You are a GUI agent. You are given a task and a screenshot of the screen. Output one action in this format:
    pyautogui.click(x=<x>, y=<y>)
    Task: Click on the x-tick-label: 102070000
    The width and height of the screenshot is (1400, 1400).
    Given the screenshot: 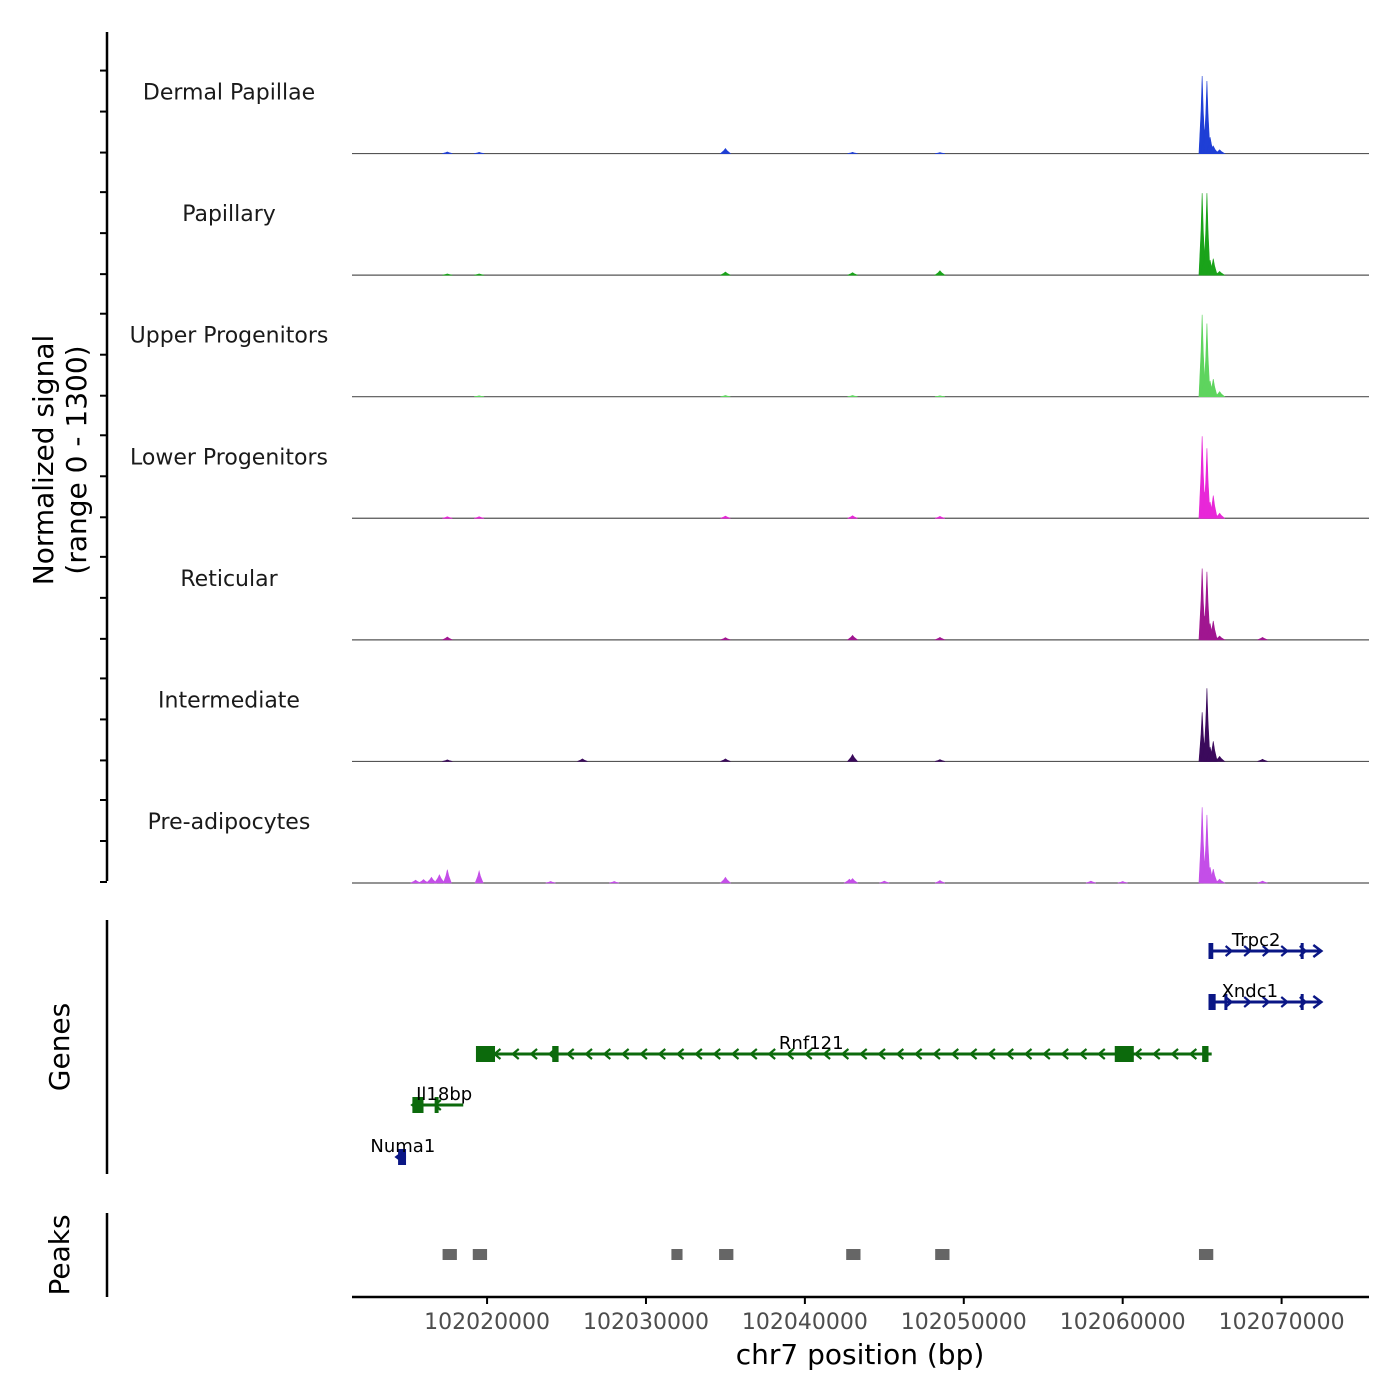 What is the action you would take?
    pyautogui.click(x=1282, y=1322)
    